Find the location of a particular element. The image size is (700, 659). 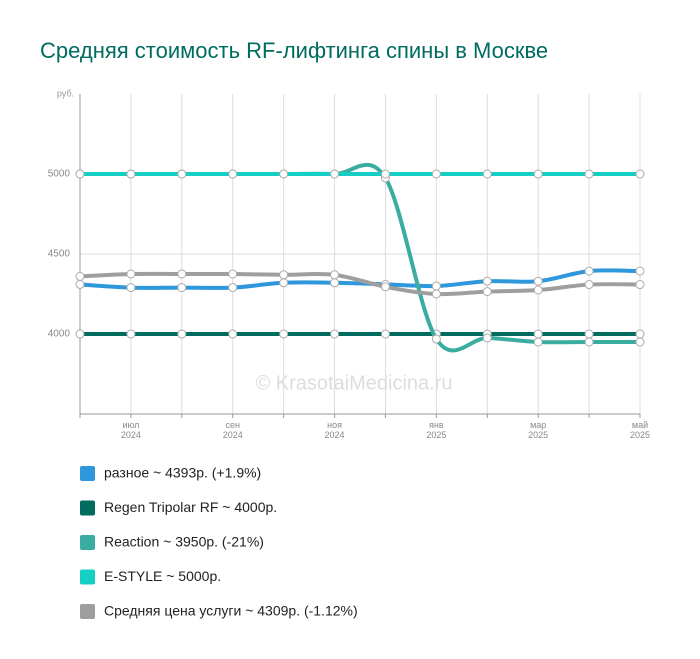

x-tick-label: ноя 2024 is located at coordinates (335, 430).